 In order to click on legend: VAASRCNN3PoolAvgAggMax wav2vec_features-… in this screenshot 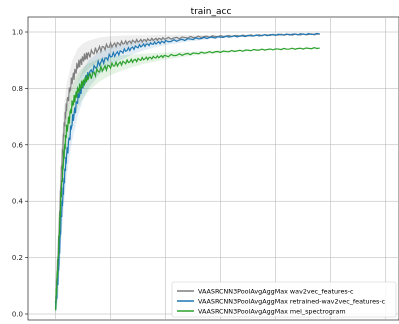, I will do `click(284, 299)`.